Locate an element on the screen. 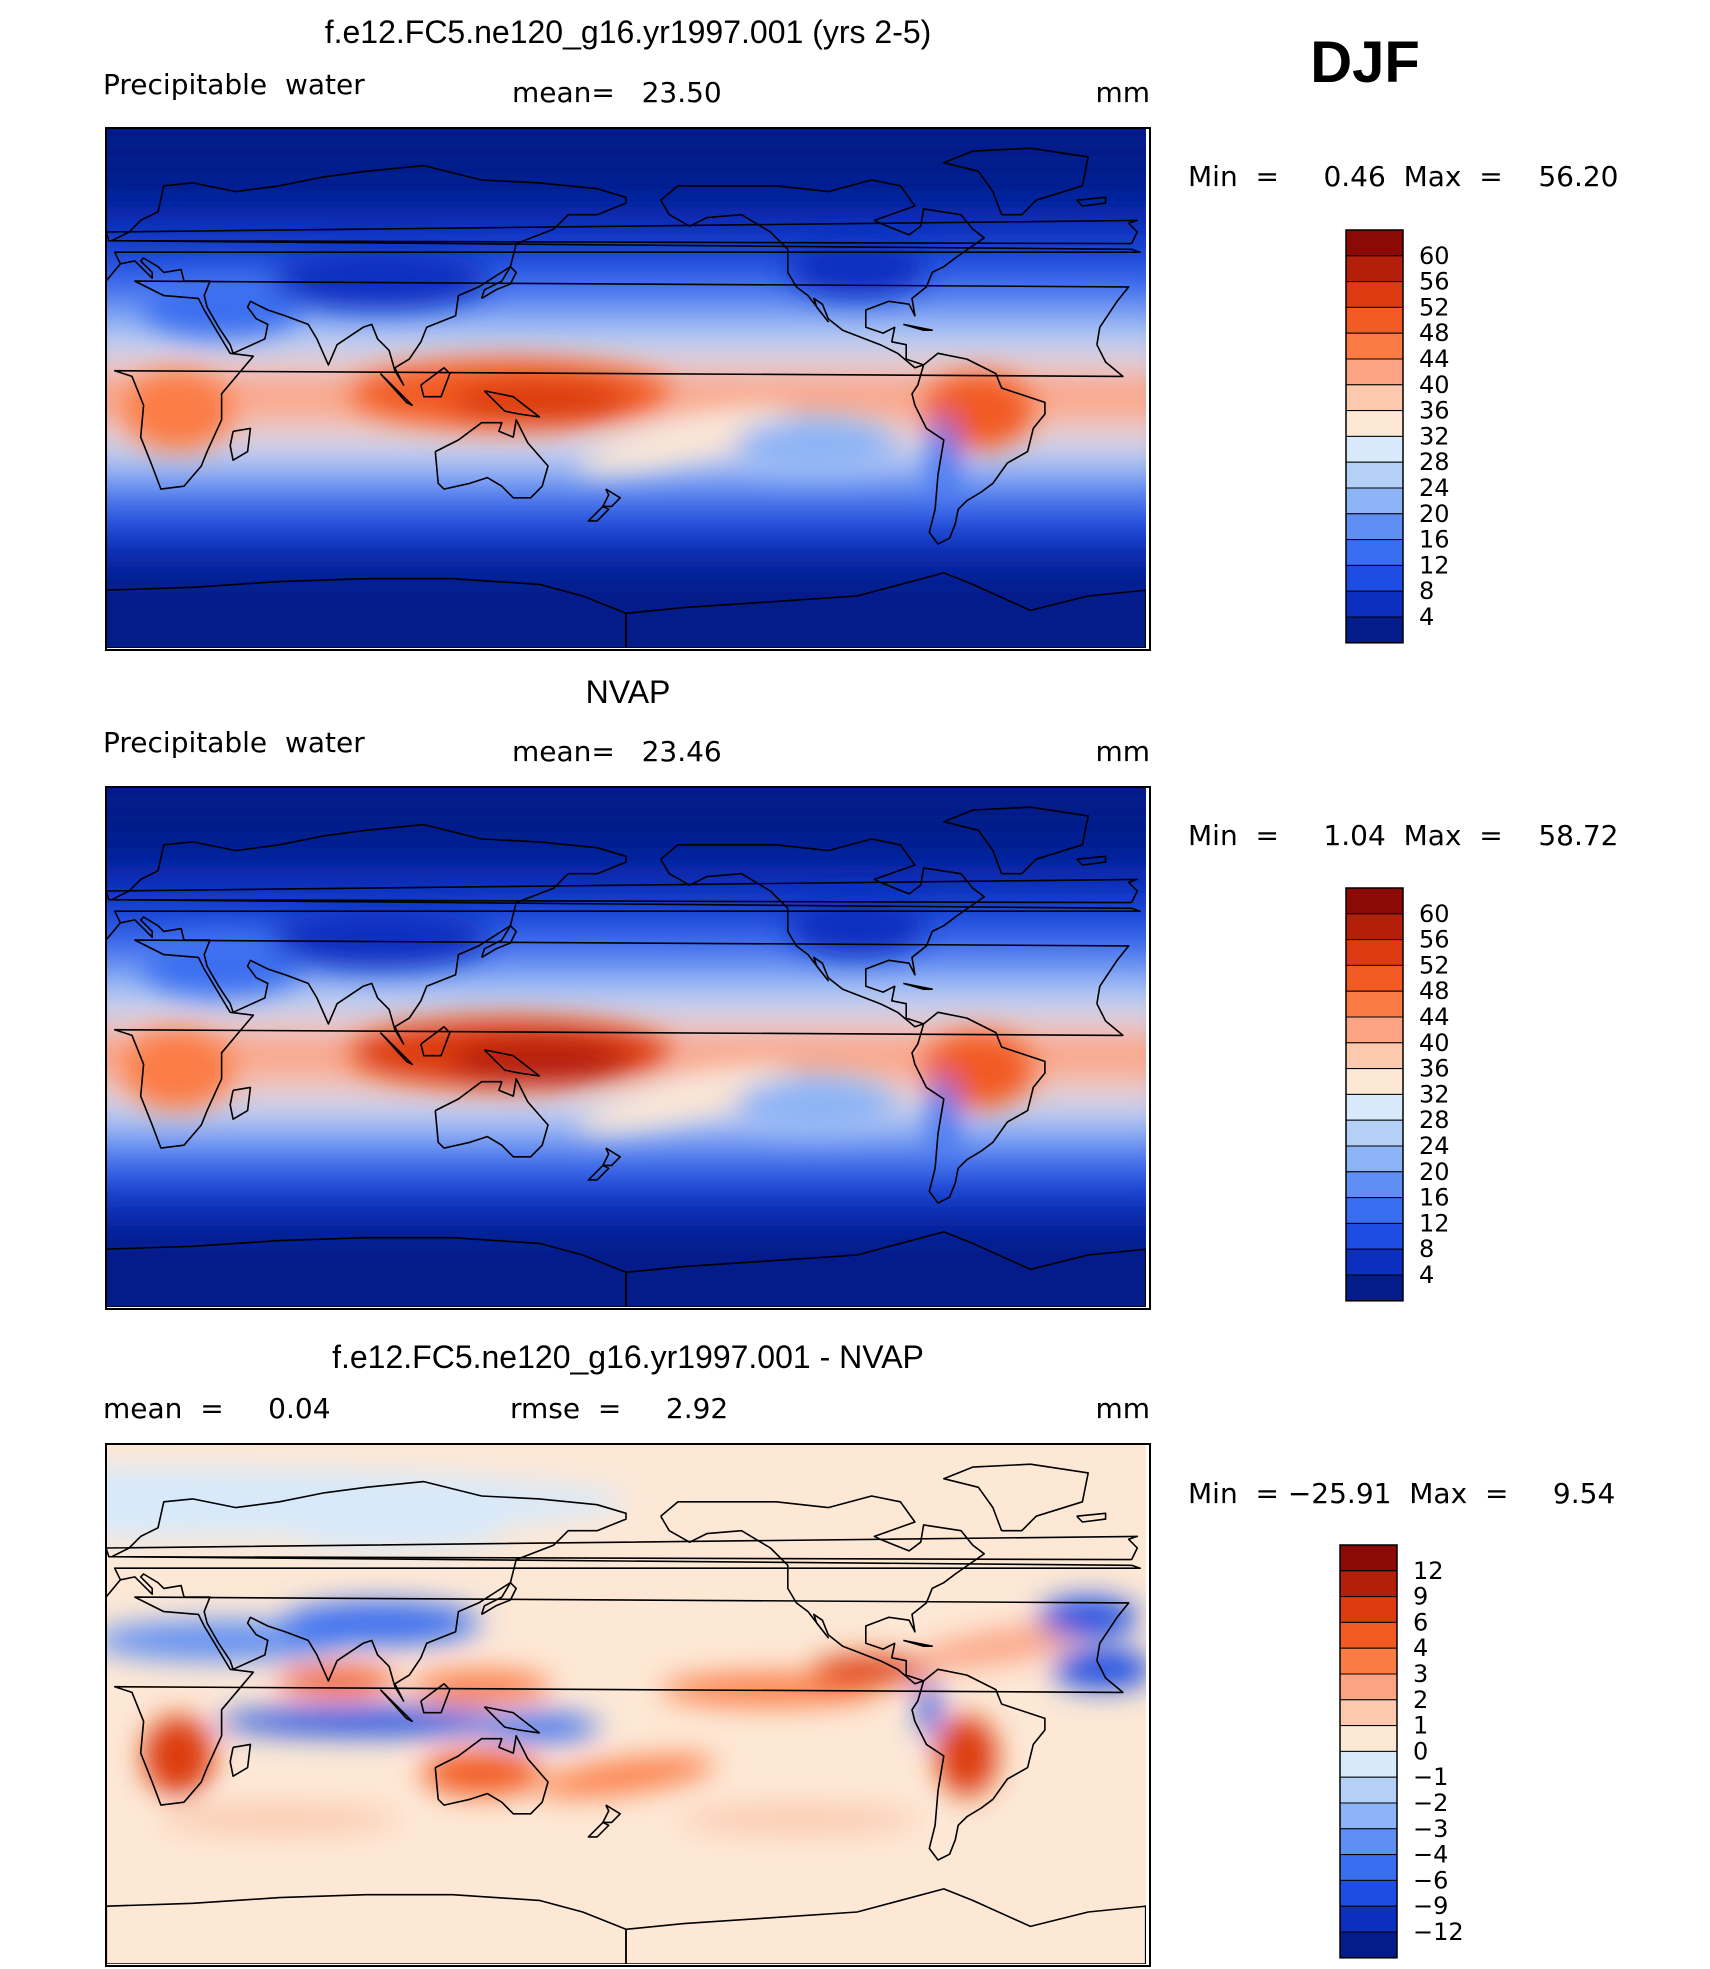  colorbar-tick-label: 28 is located at coordinates (1434, 1120).